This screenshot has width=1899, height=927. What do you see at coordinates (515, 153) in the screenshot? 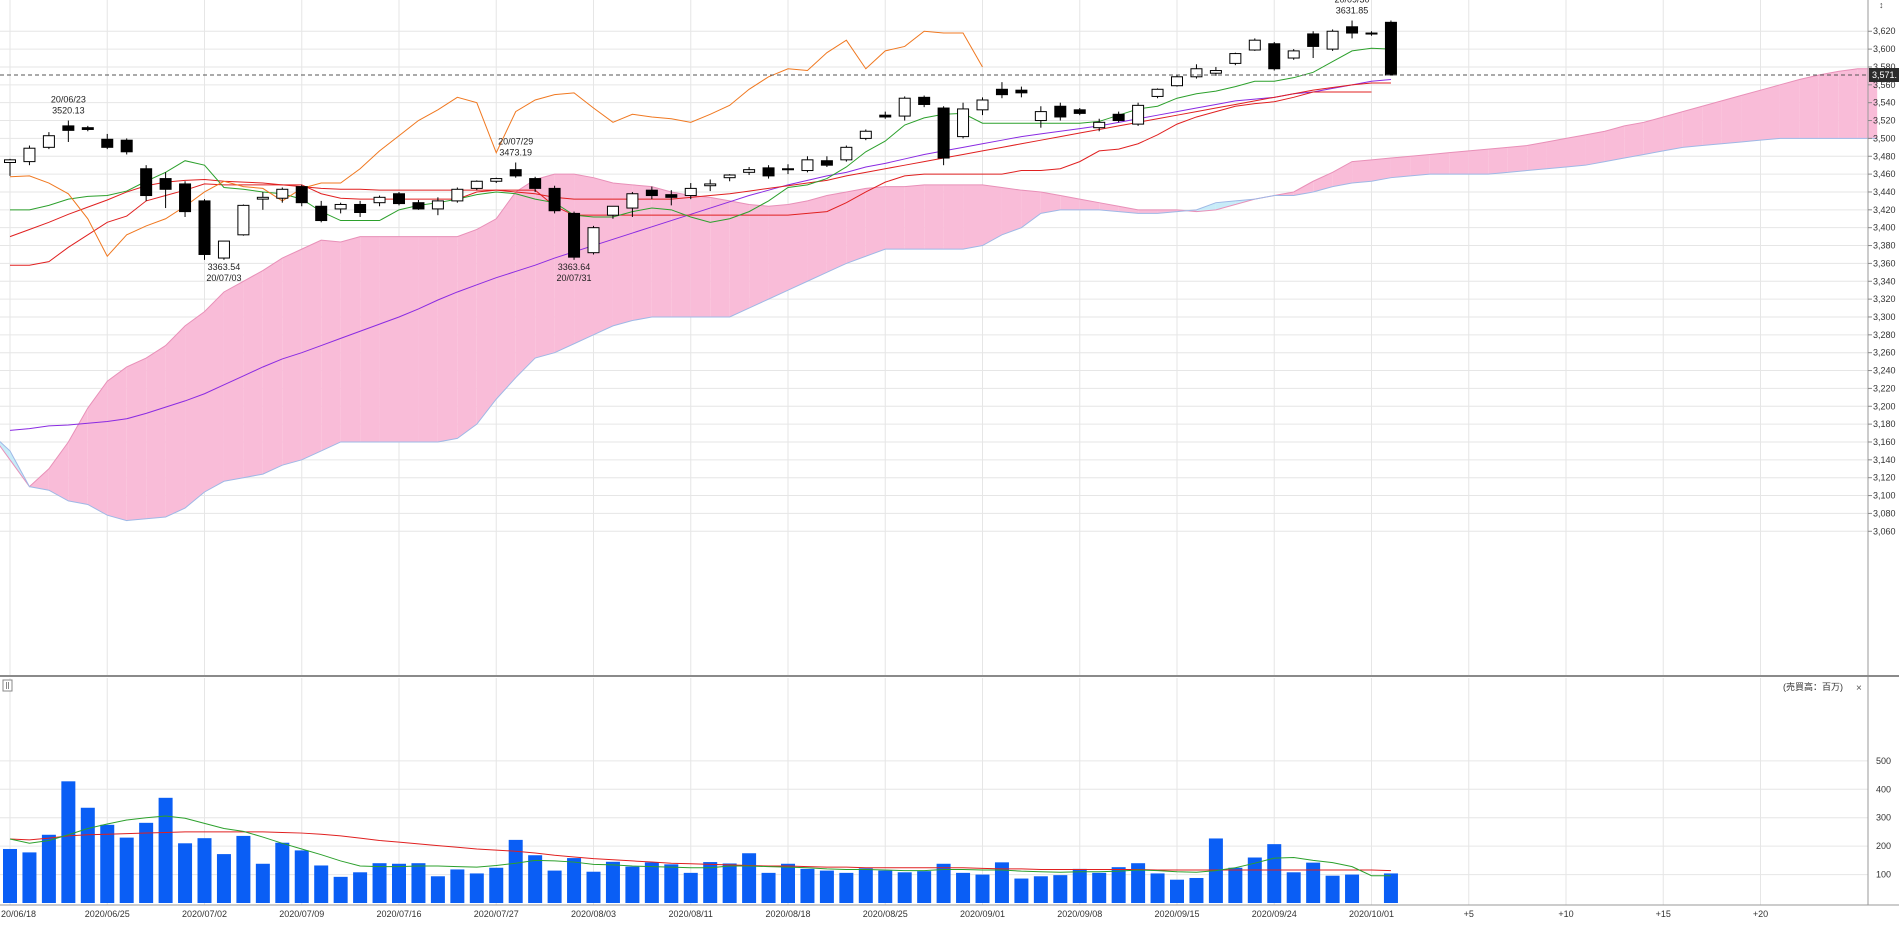
I see `extreme-price-annotation: 3473.19` at bounding box center [515, 153].